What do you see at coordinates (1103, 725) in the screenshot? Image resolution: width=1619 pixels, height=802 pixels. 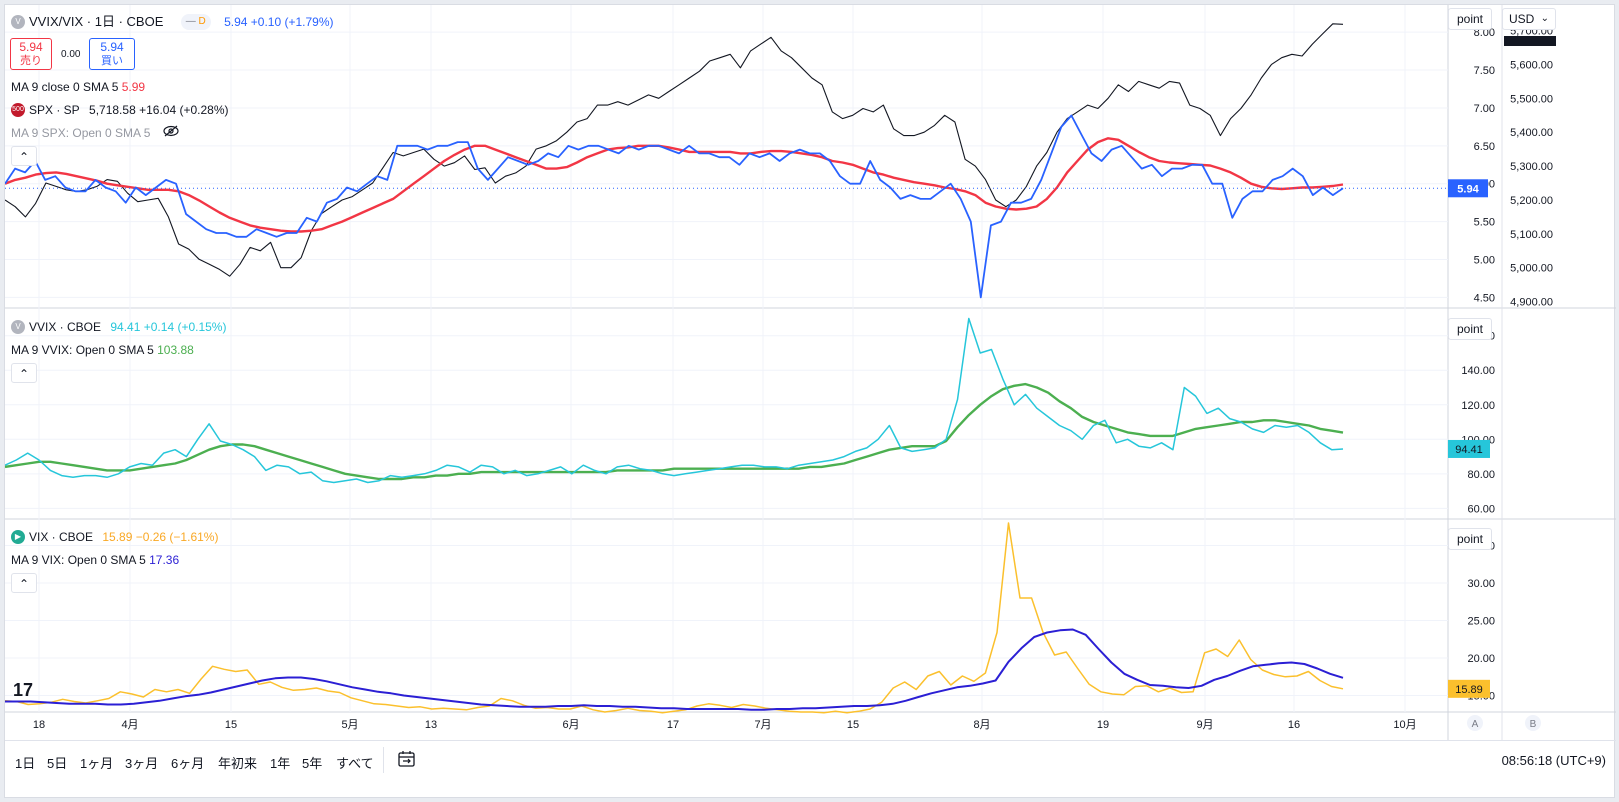 I see `time-axis-label: 19` at bounding box center [1103, 725].